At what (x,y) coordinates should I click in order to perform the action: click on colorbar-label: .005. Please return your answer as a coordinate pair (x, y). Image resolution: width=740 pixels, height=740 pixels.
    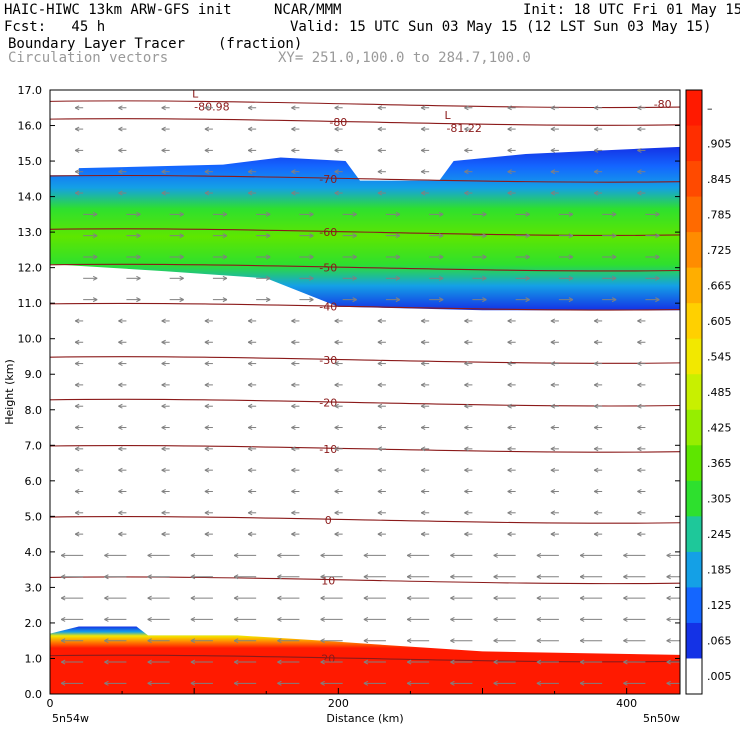
    Looking at the image, I should click on (719, 676).